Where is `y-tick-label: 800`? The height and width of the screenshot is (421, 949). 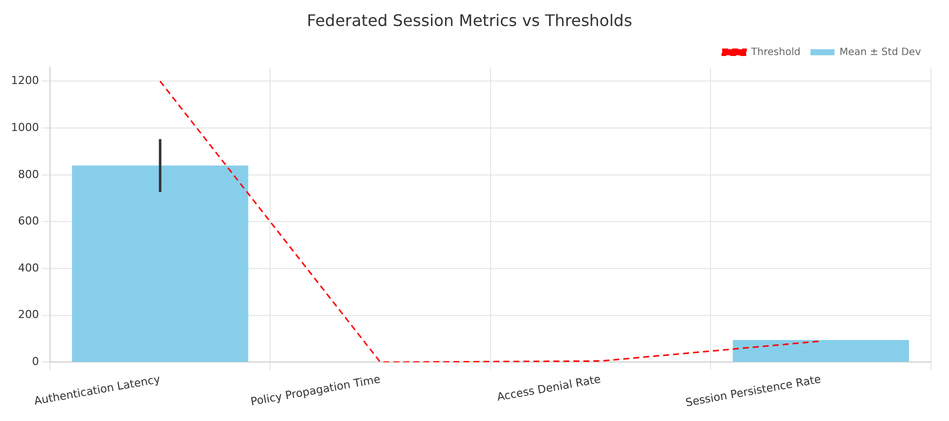 y-tick-label: 800 is located at coordinates (28, 174).